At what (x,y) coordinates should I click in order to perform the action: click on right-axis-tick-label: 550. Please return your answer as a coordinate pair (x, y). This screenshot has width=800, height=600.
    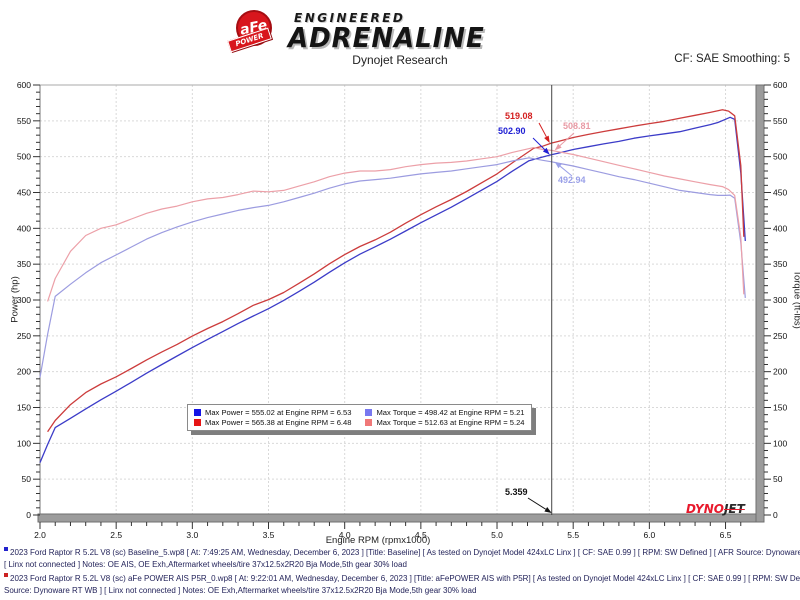
    Looking at the image, I should click on (780, 121).